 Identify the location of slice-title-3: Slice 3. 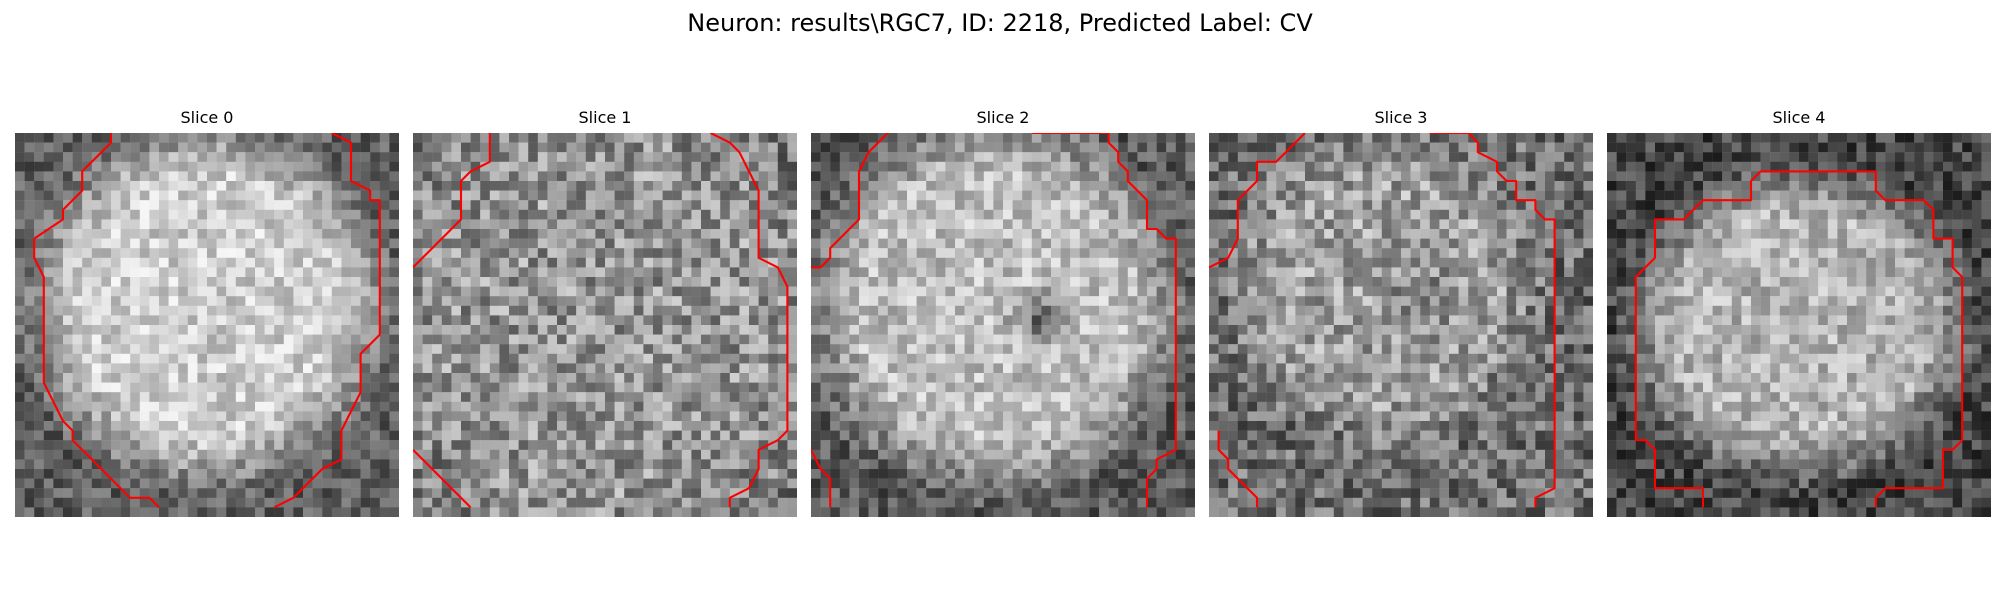
(1401, 117).